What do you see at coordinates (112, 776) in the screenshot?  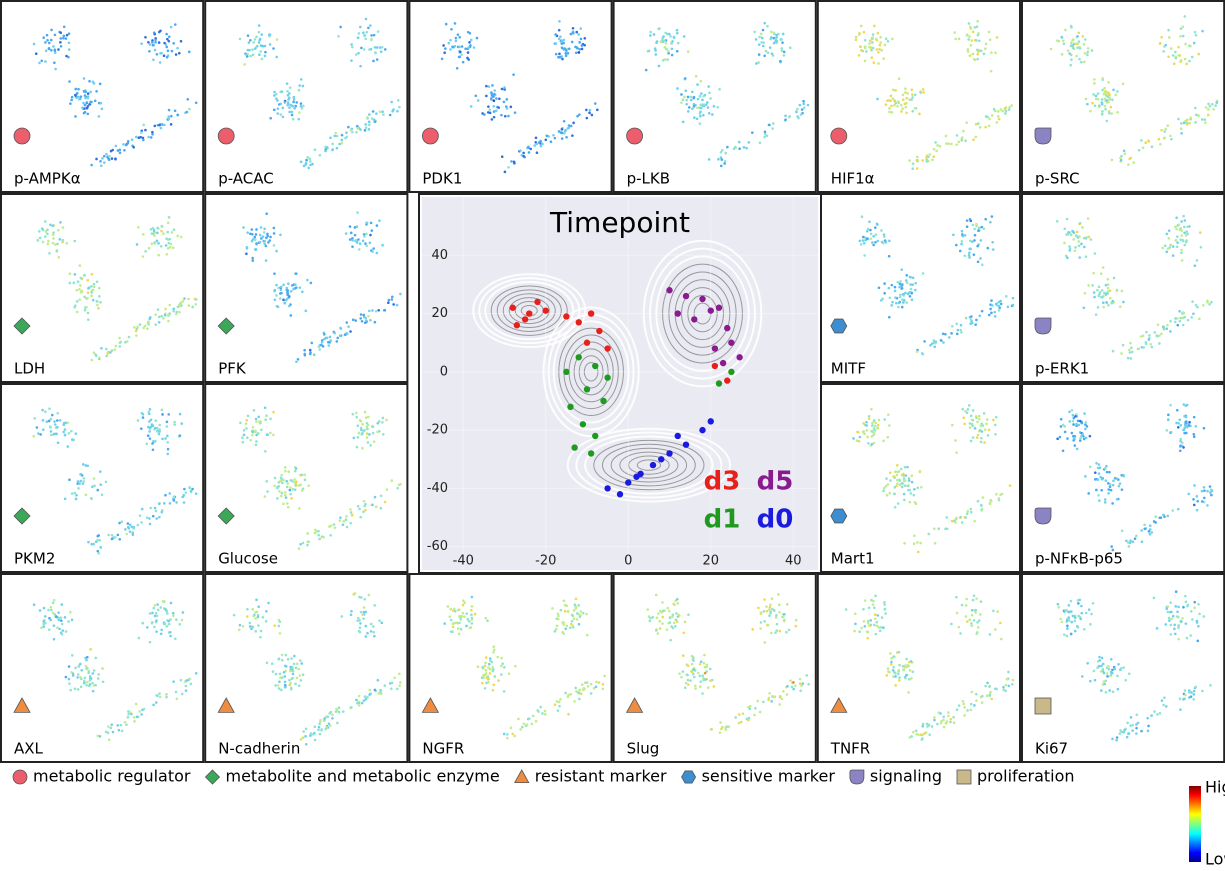 I see `legend-label: metabolic regulator` at bounding box center [112, 776].